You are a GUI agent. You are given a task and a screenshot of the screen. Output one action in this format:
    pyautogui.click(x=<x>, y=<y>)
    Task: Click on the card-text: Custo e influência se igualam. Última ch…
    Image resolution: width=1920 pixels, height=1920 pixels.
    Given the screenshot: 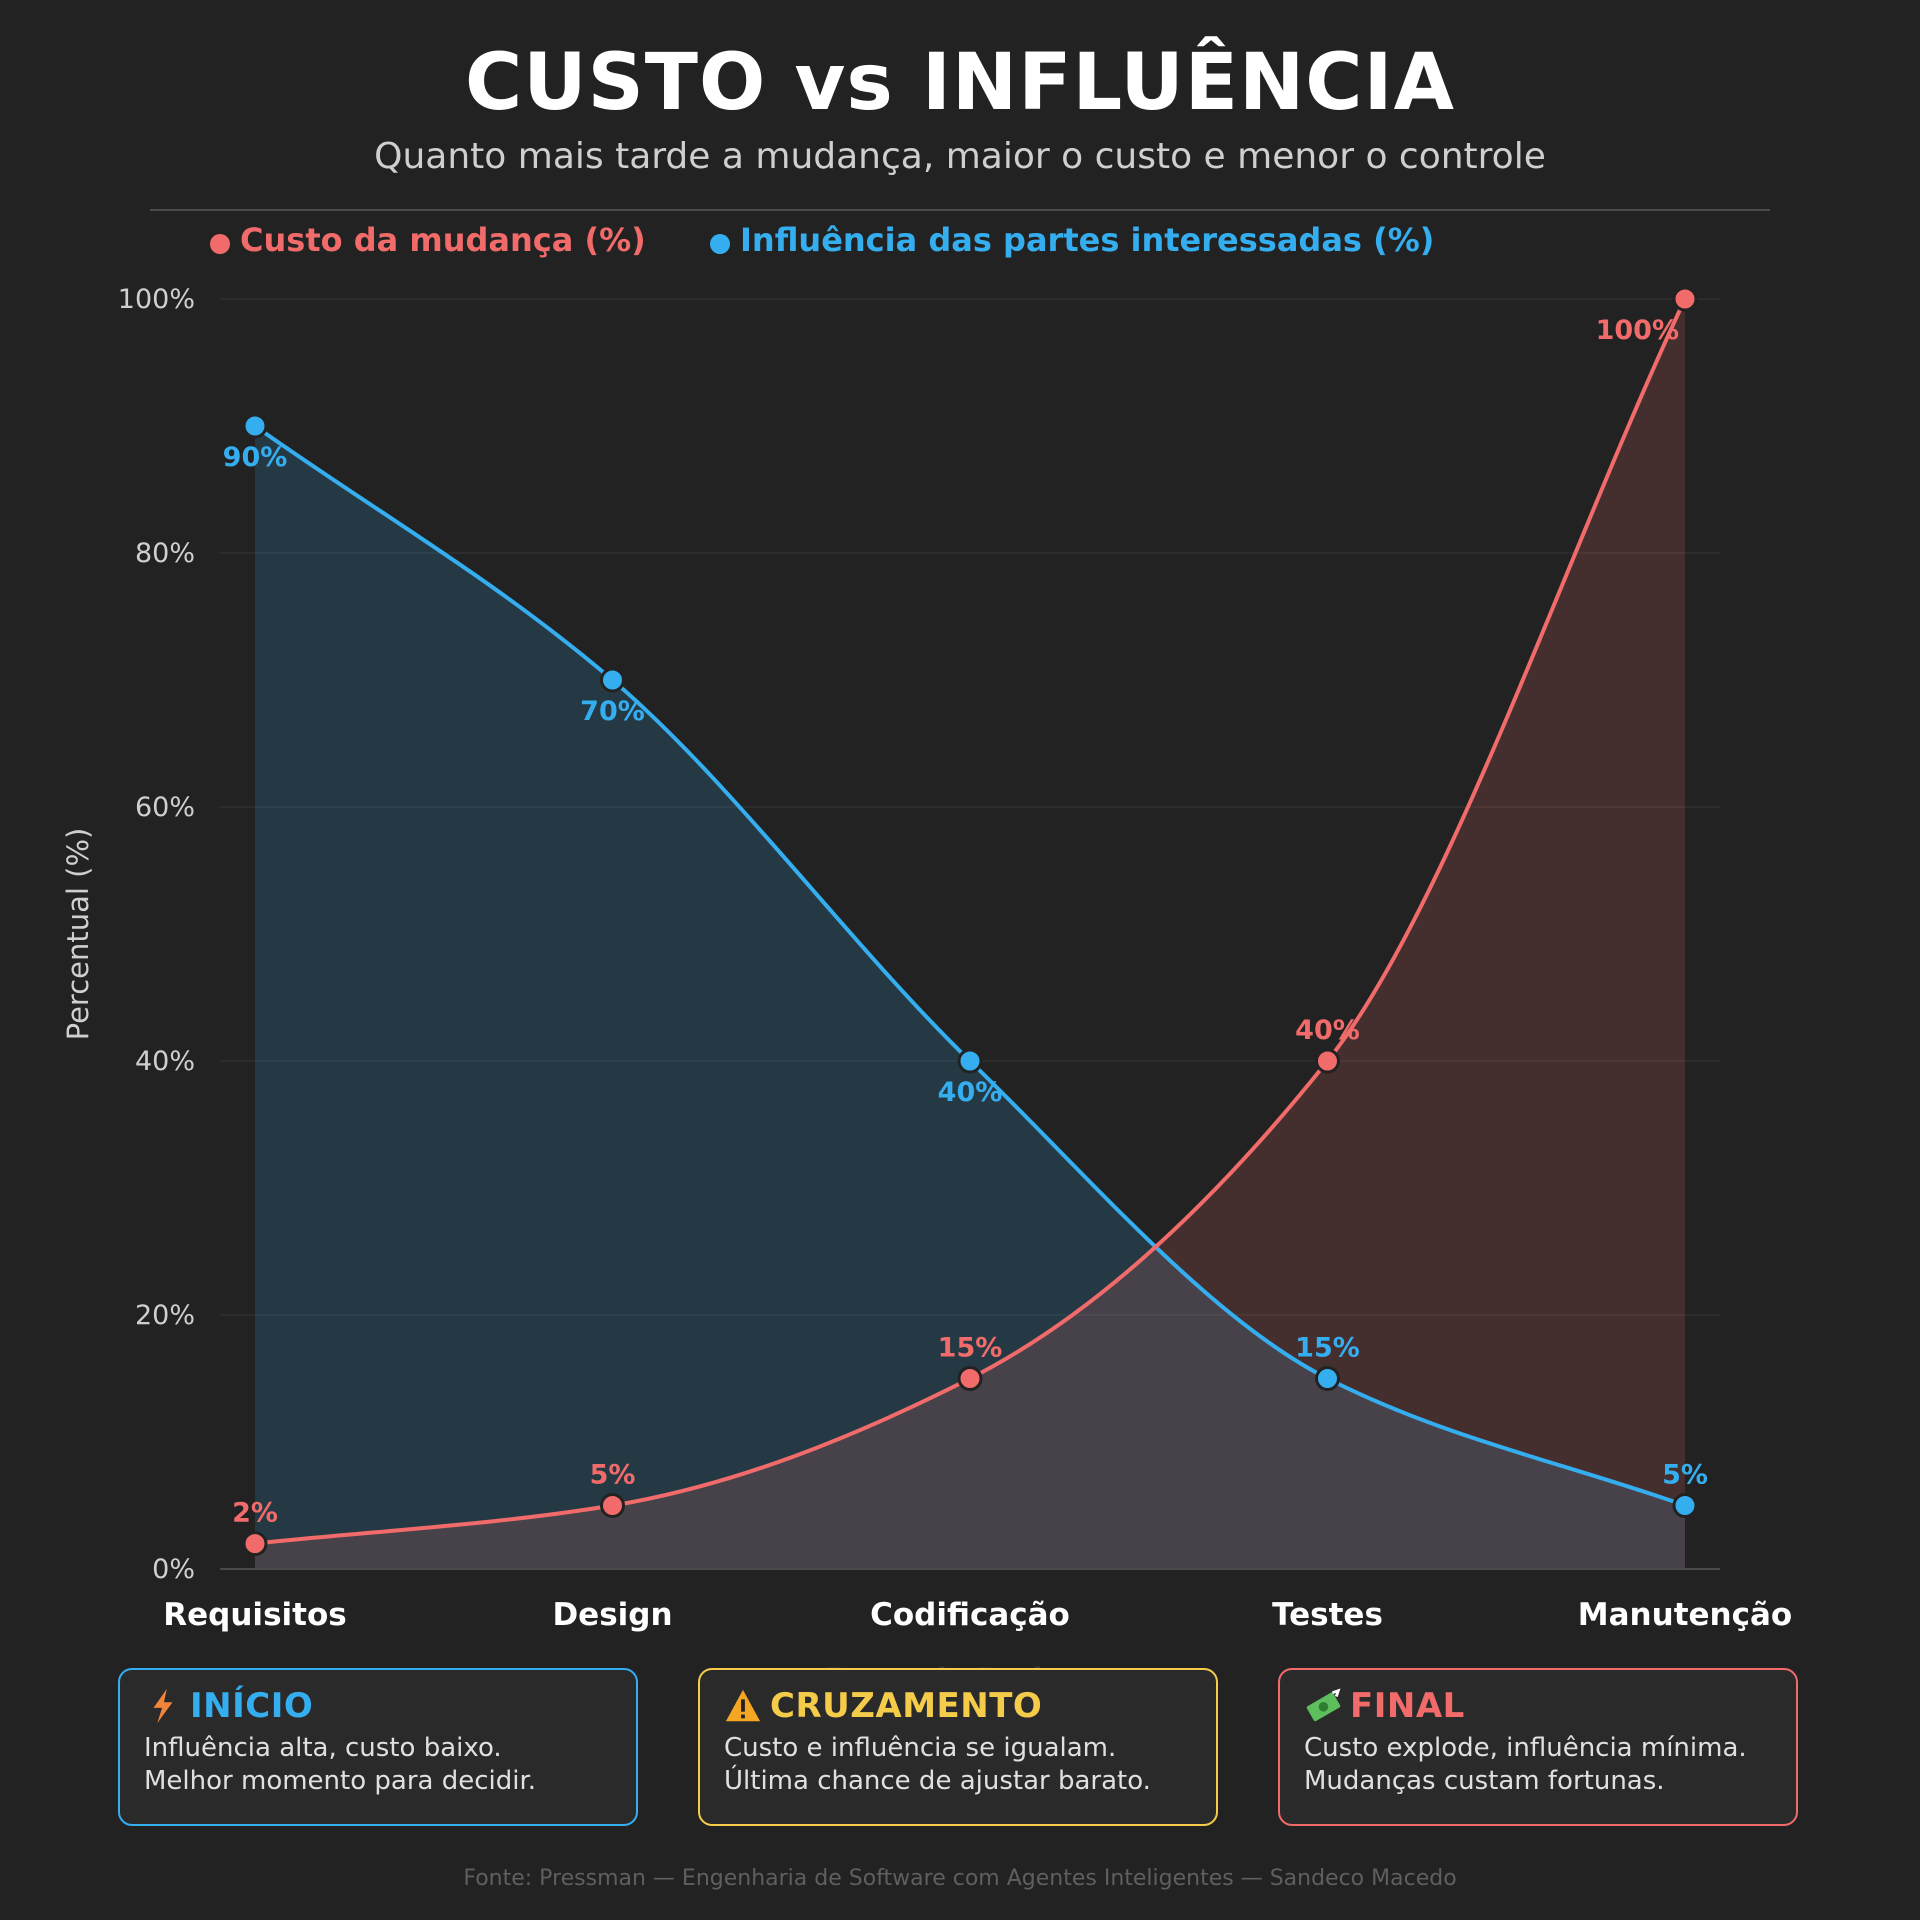 What is the action you would take?
    pyautogui.click(x=958, y=1765)
    